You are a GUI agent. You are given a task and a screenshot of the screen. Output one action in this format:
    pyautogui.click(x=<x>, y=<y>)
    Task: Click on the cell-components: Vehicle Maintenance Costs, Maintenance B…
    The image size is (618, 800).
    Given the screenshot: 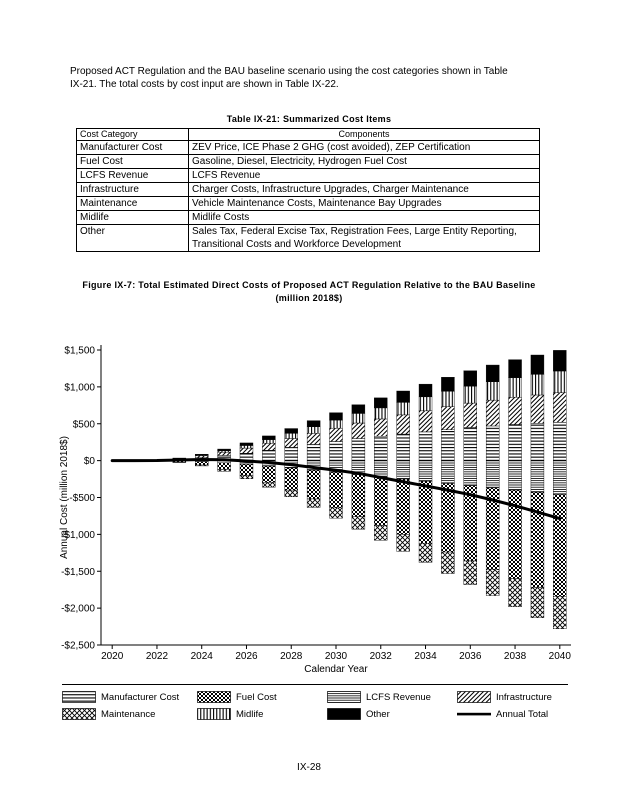 What is the action you would take?
    pyautogui.click(x=364, y=203)
    